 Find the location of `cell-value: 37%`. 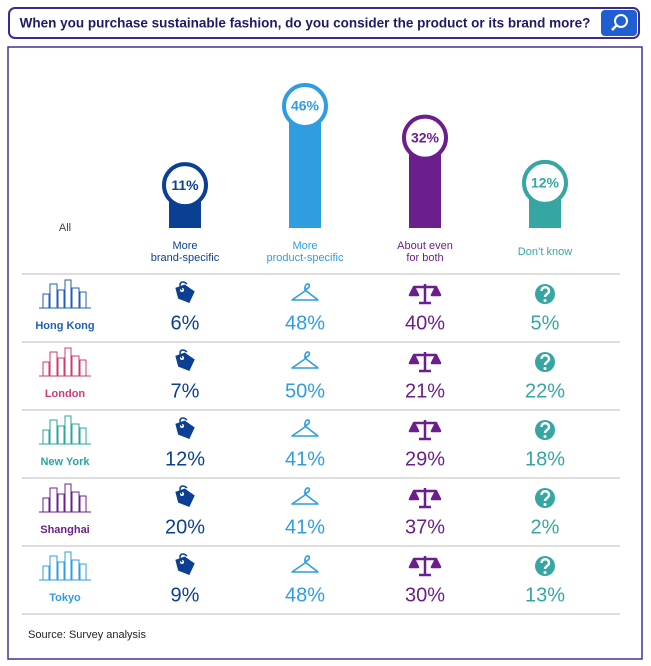

cell-value: 37% is located at coordinates (425, 527).